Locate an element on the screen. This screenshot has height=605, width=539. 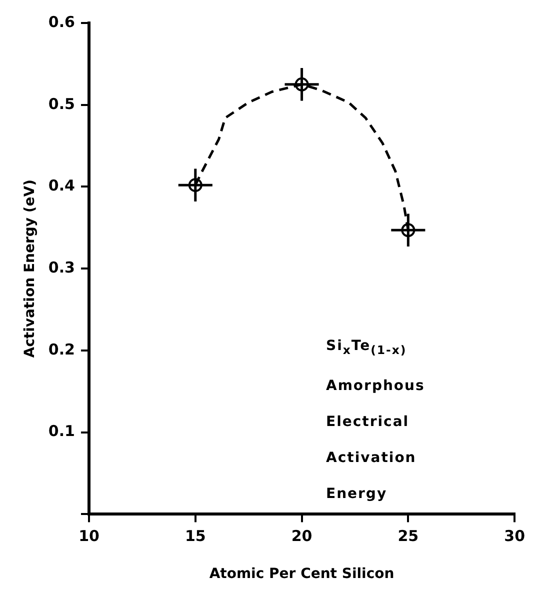
y-tick-label: 0.4 is located at coordinates (61, 185).